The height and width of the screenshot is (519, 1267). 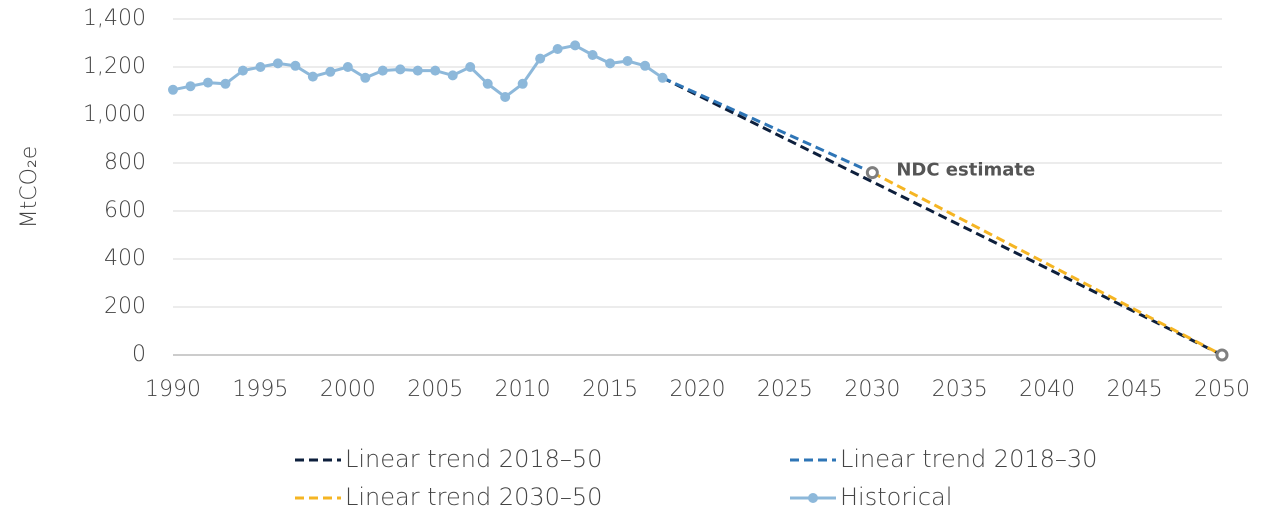 I want to click on y-tick-label: 1,200, so click(x=114, y=66).